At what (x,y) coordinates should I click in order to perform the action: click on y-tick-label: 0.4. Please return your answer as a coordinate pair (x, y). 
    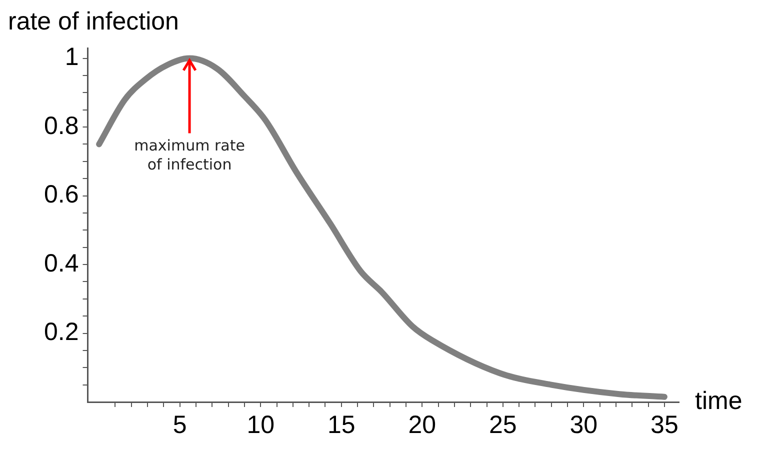
    Looking at the image, I should click on (61, 263).